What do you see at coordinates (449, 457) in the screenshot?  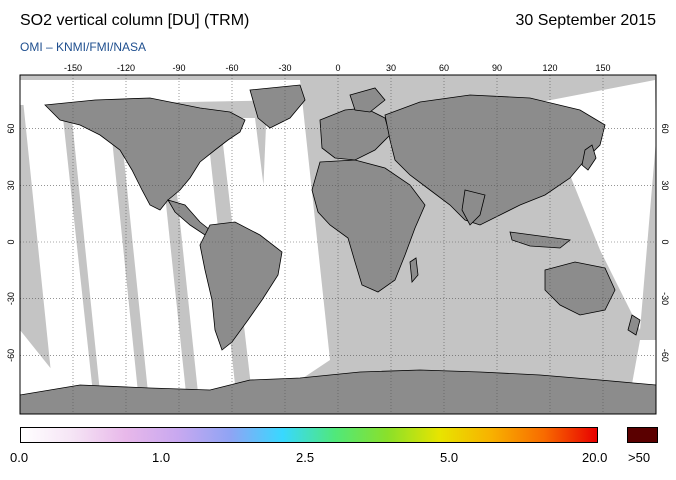 I see `colorbar-label-3: 5.0` at bounding box center [449, 457].